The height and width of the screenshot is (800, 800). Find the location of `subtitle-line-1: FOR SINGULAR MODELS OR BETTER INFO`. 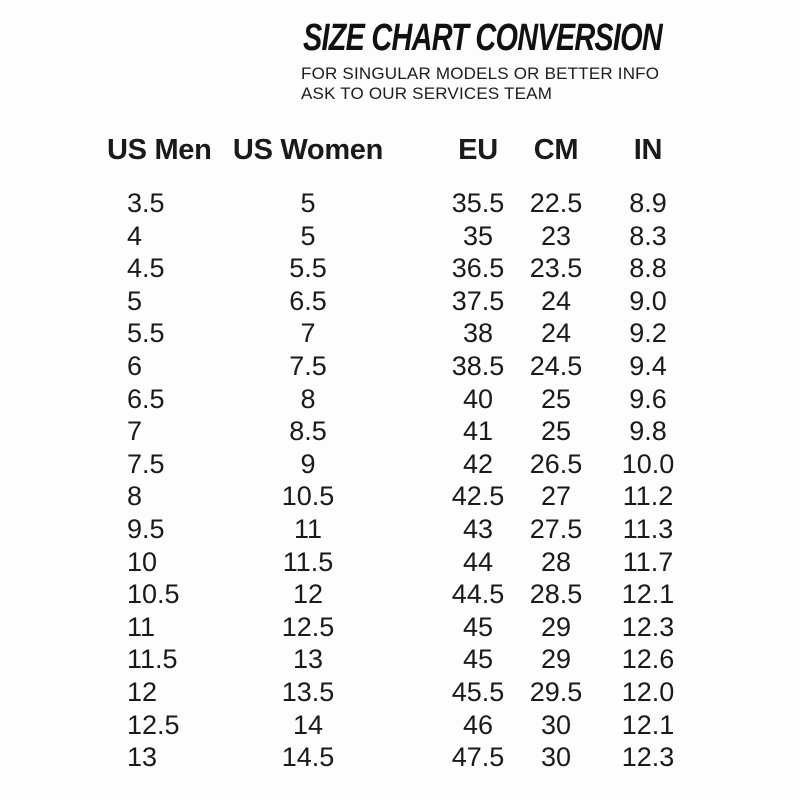

subtitle-line-1: FOR SINGULAR MODELS OR BETTER INFO is located at coordinates (480, 73).